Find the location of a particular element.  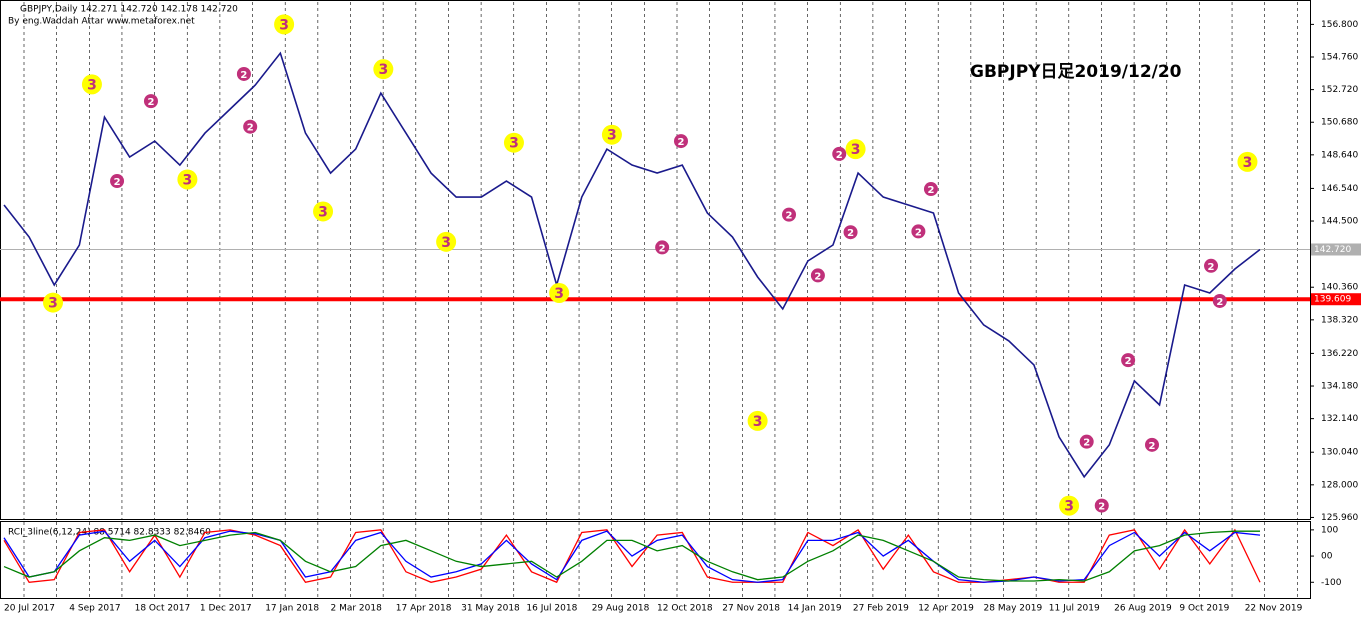

x-tick-label: 12 Apr 2019 is located at coordinates (946, 609).